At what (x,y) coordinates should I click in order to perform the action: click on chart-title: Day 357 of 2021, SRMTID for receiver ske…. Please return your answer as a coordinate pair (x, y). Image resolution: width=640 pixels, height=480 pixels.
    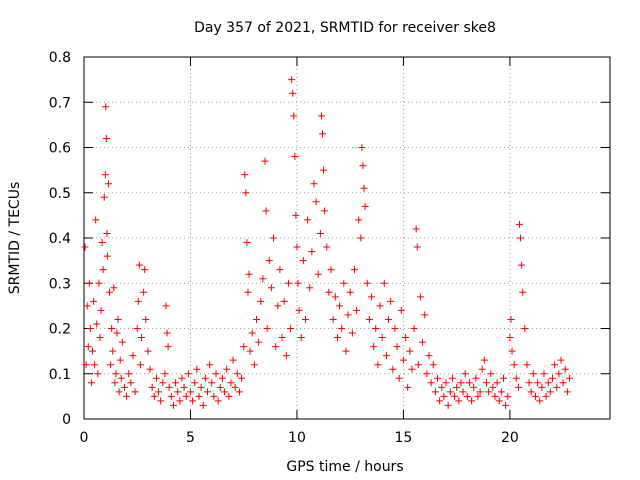
    Looking at the image, I should click on (345, 28).